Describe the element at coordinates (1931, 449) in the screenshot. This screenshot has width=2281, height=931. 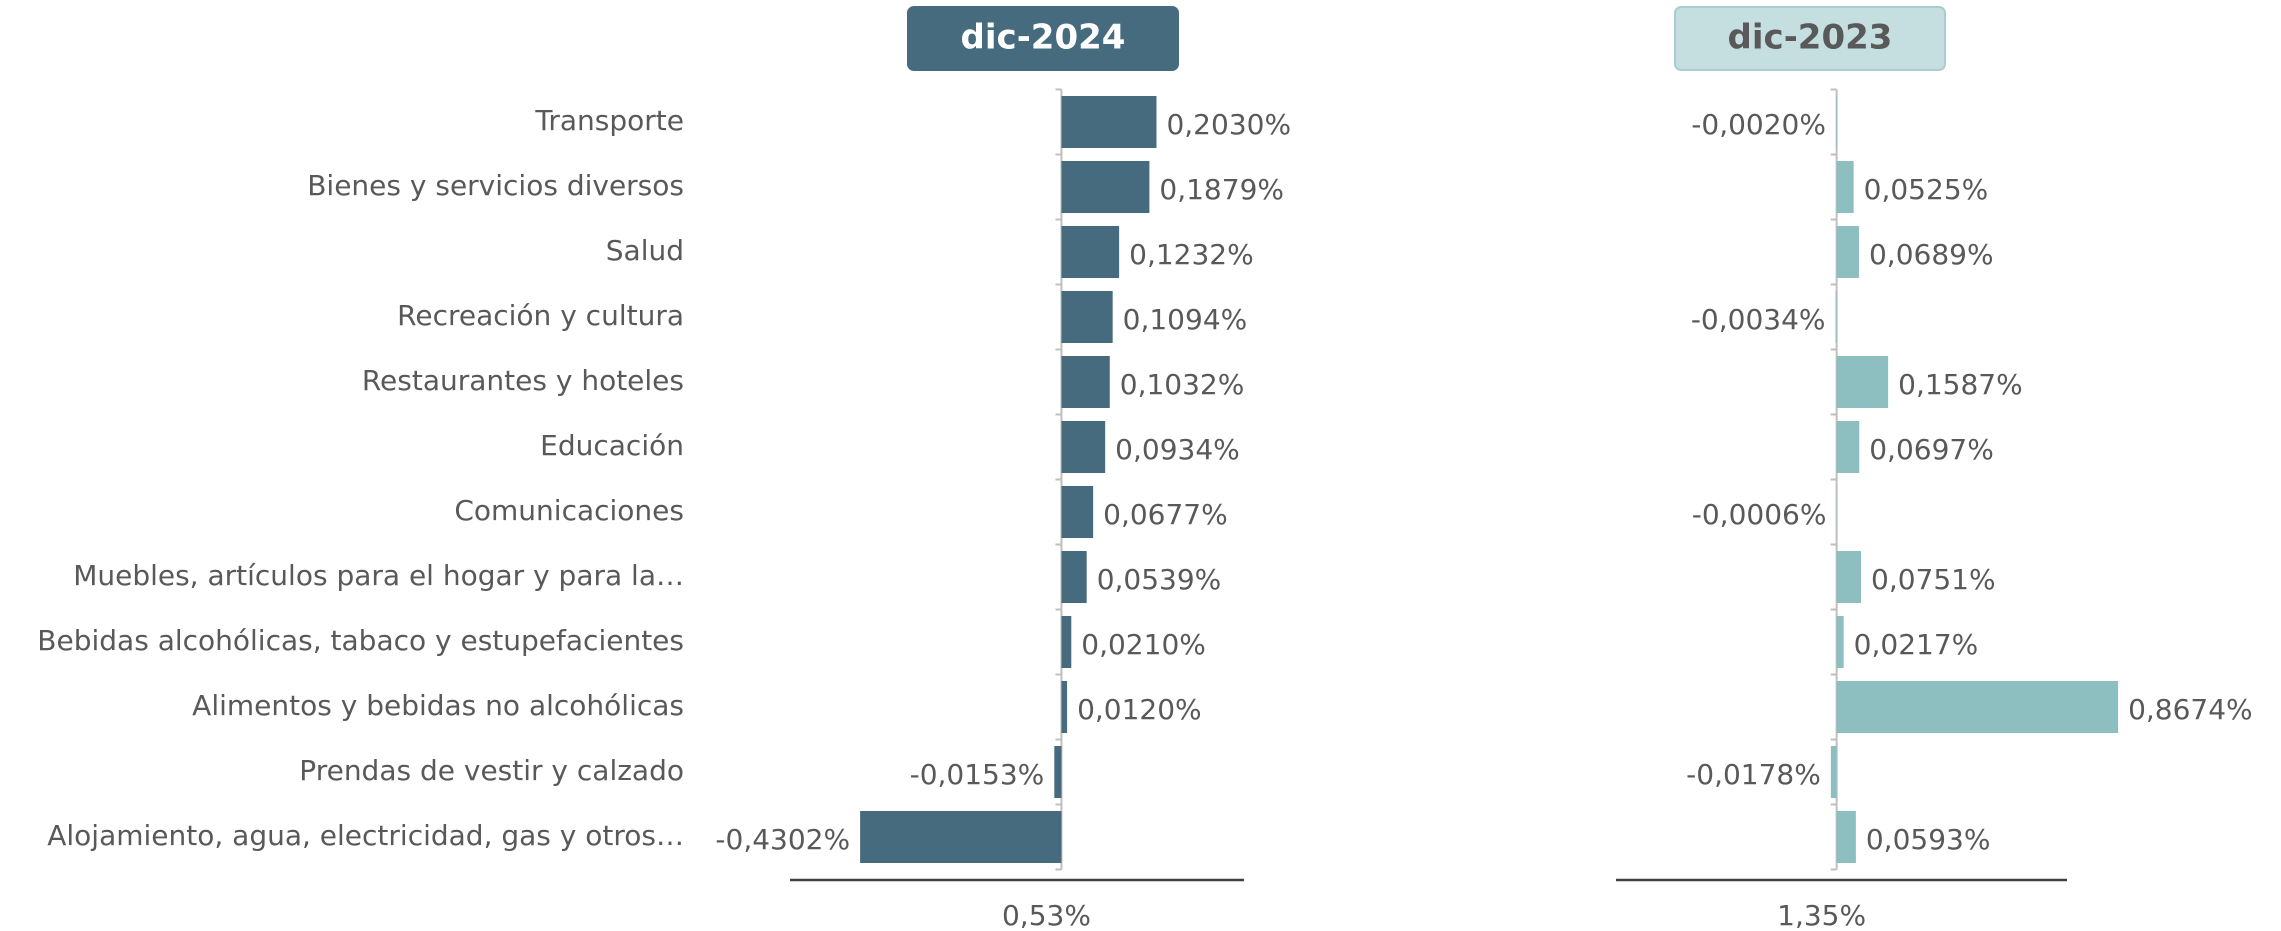
I see `value-label: 0,0697%` at that location.